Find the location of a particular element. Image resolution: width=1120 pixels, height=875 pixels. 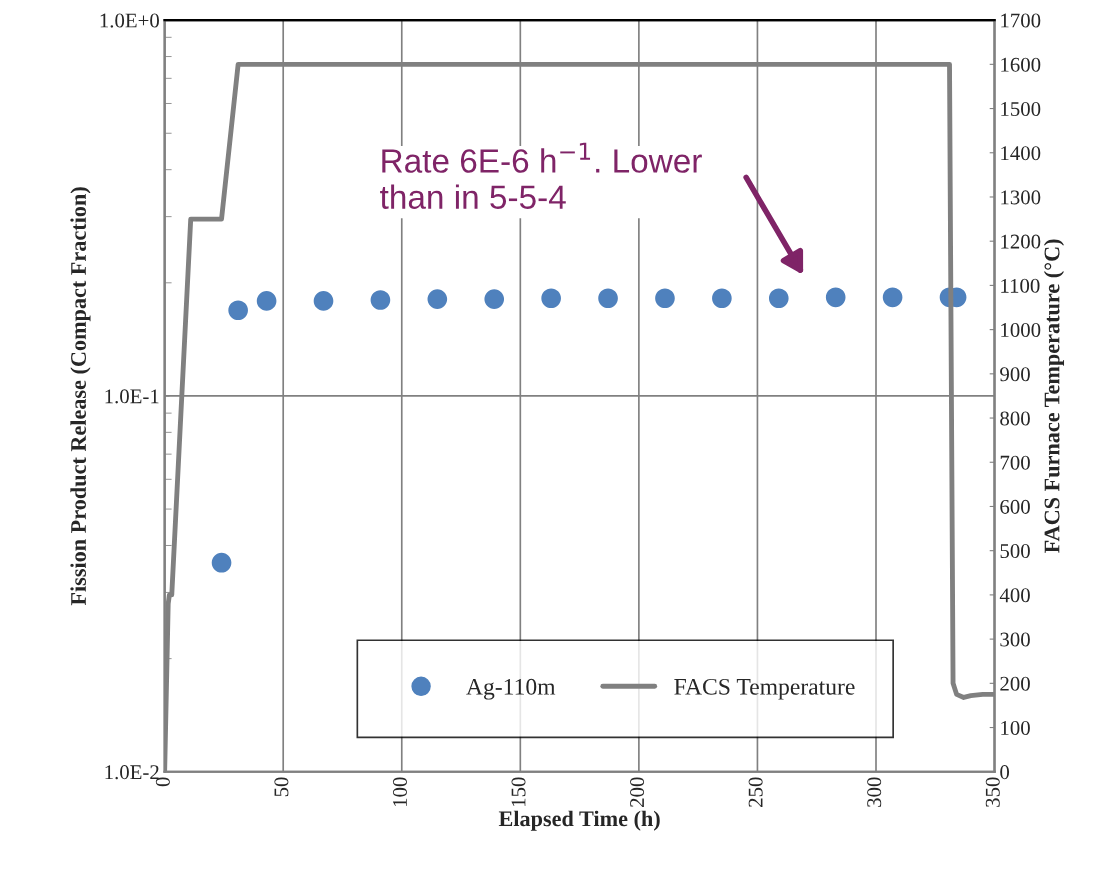

y-tick-label: 1.0E-1 is located at coordinates (132, 396).